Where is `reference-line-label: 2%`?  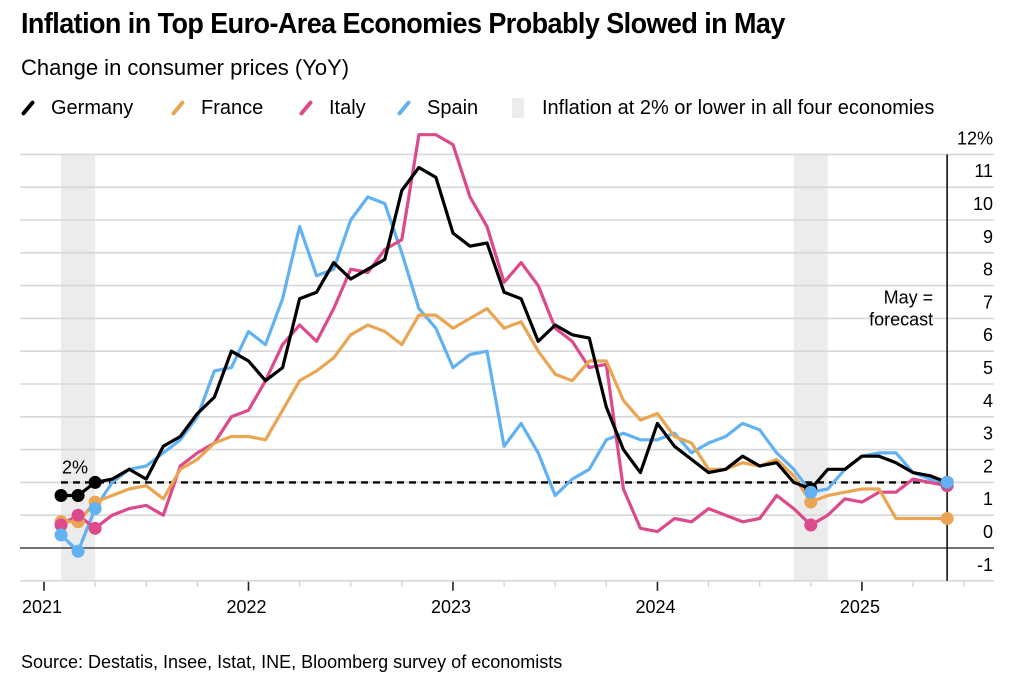 reference-line-label: 2% is located at coordinates (75, 467).